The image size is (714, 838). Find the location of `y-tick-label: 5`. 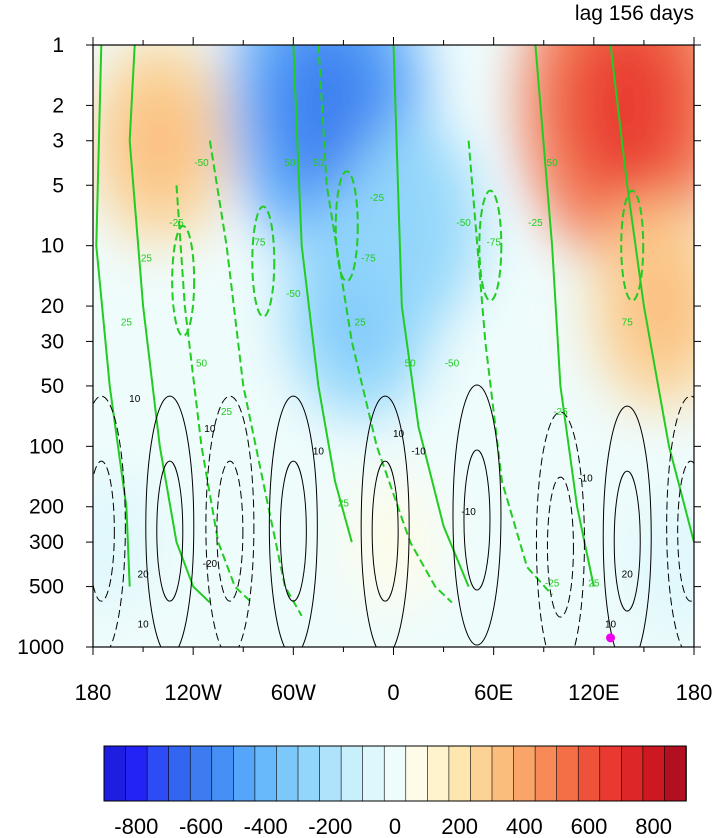

y-tick-label: 5 is located at coordinates (58, 185).